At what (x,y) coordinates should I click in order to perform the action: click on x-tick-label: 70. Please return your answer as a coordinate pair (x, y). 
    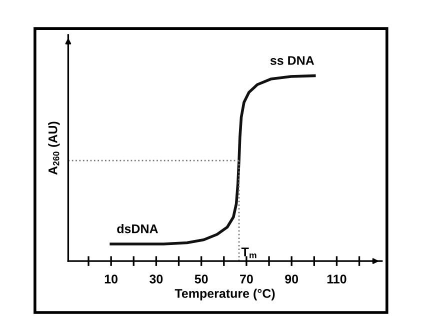
    Looking at the image, I should click on (246, 279).